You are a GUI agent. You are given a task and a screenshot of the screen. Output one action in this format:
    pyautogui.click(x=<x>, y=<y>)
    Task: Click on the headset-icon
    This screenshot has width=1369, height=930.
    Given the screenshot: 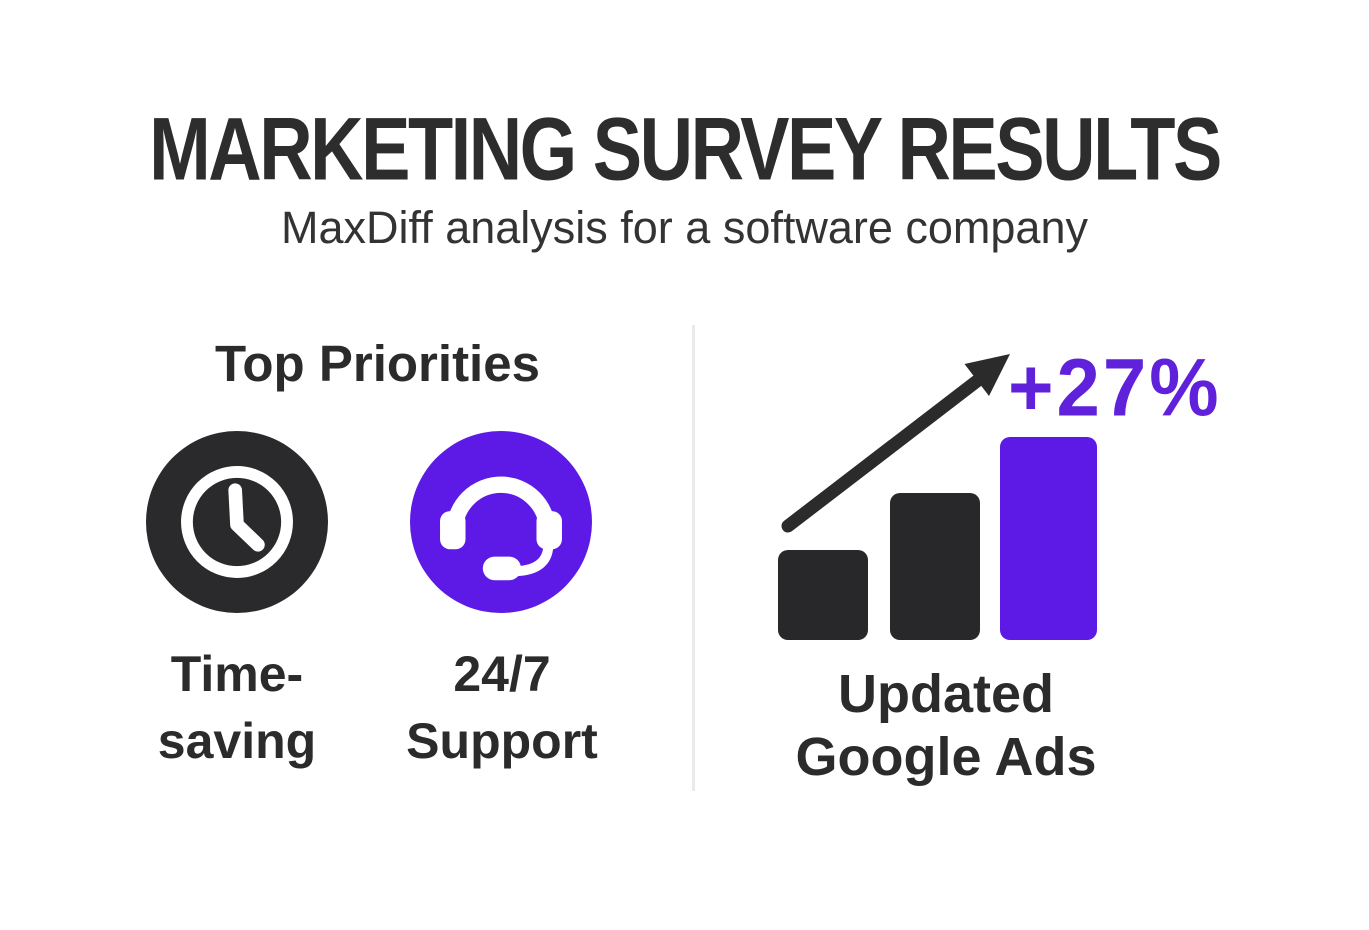 What is the action you would take?
    pyautogui.click(x=501, y=522)
    